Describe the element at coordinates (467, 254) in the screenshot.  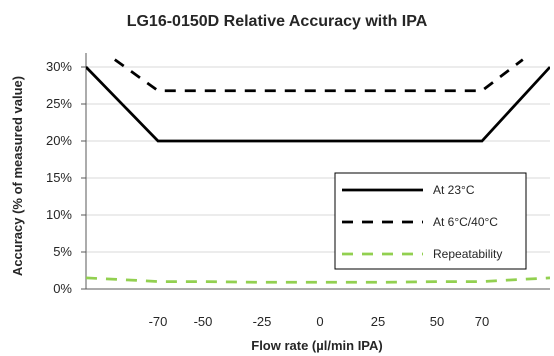
I see `legend-label: Repeatability` at that location.